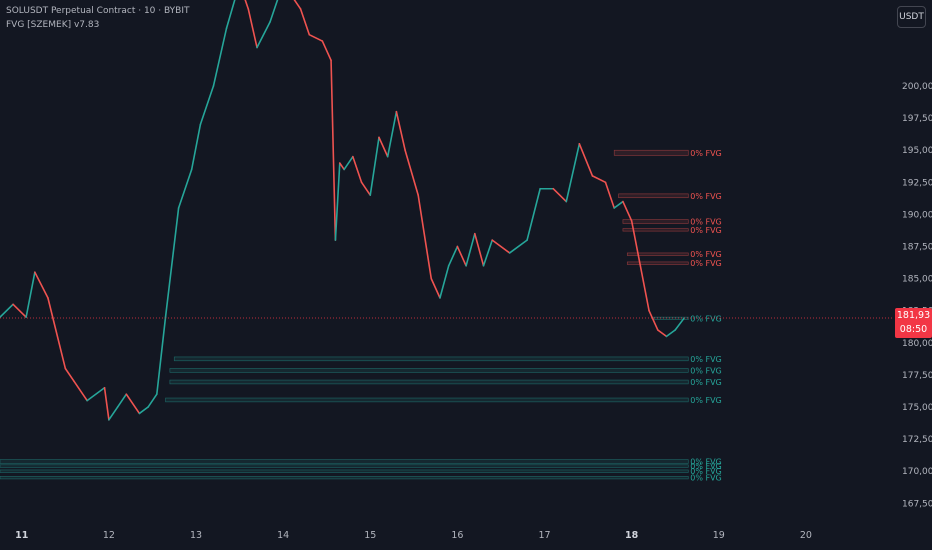 The height and width of the screenshot is (550, 932). Describe the element at coordinates (917, 504) in the screenshot. I see `y-tick-label: 167,50` at that location.